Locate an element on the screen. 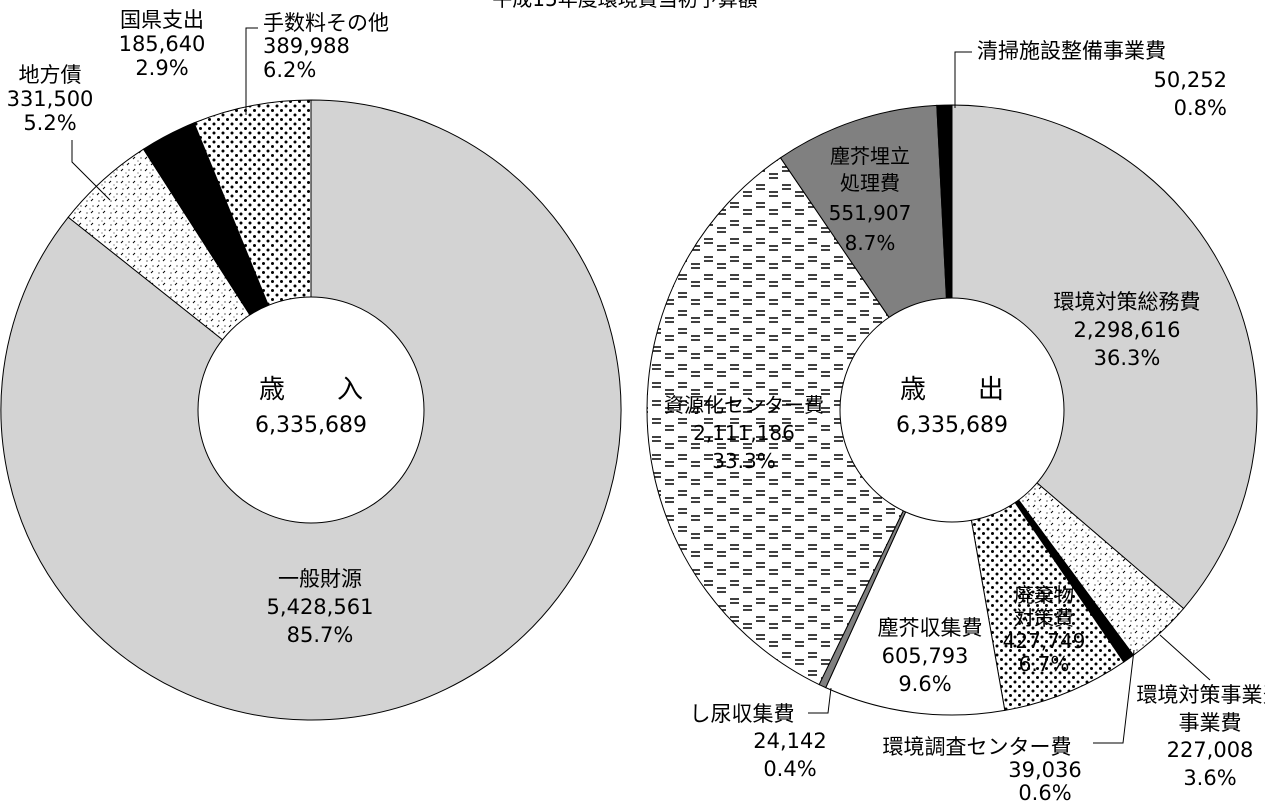 The width and height of the screenshot is (1265, 804). slice-label-value: 39,036 is located at coordinates (1044, 770).